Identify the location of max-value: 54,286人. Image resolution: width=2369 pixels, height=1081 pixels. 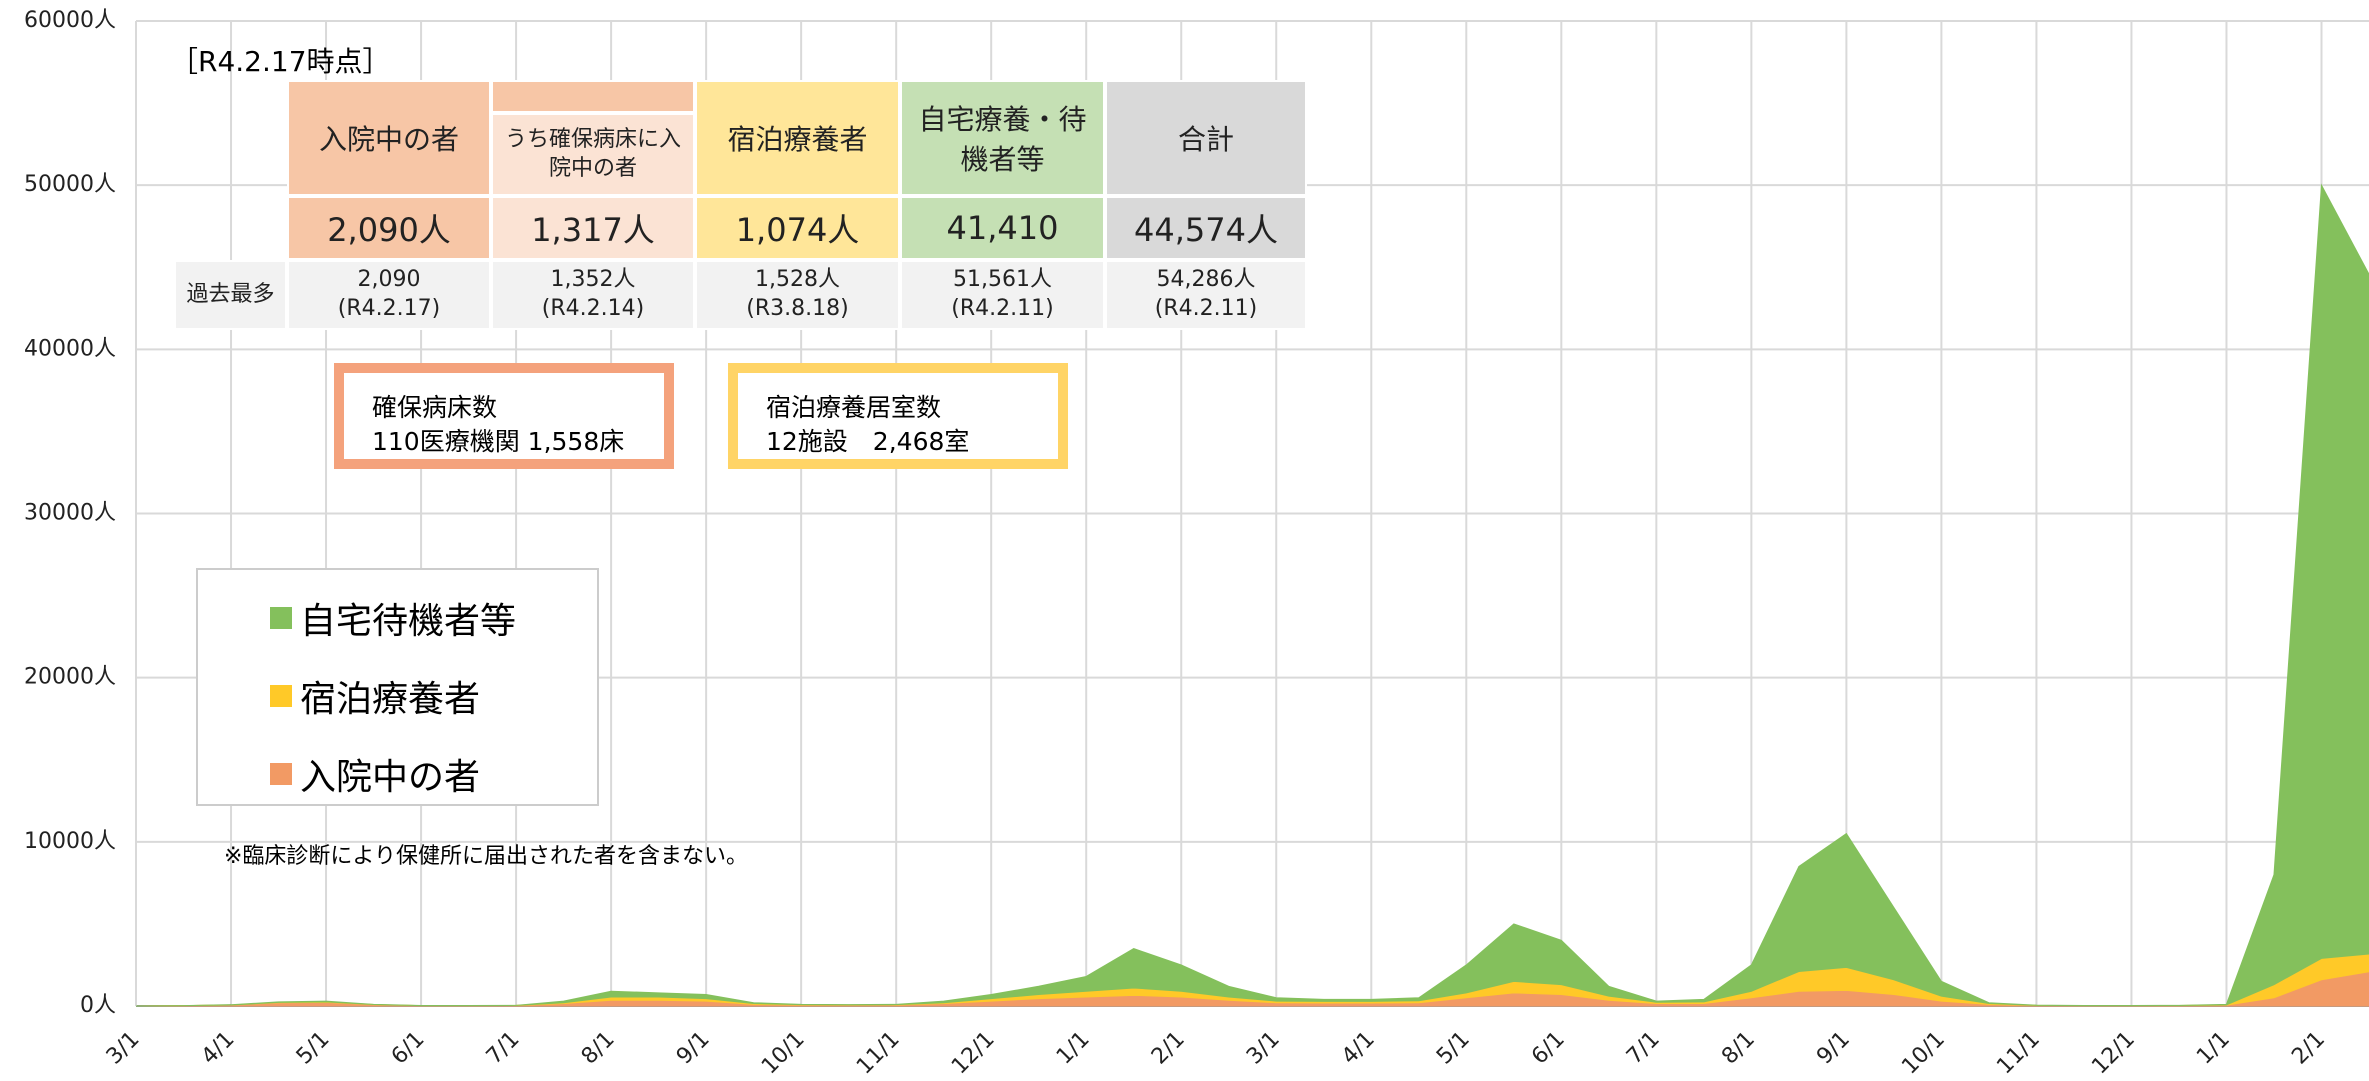
(1206, 280).